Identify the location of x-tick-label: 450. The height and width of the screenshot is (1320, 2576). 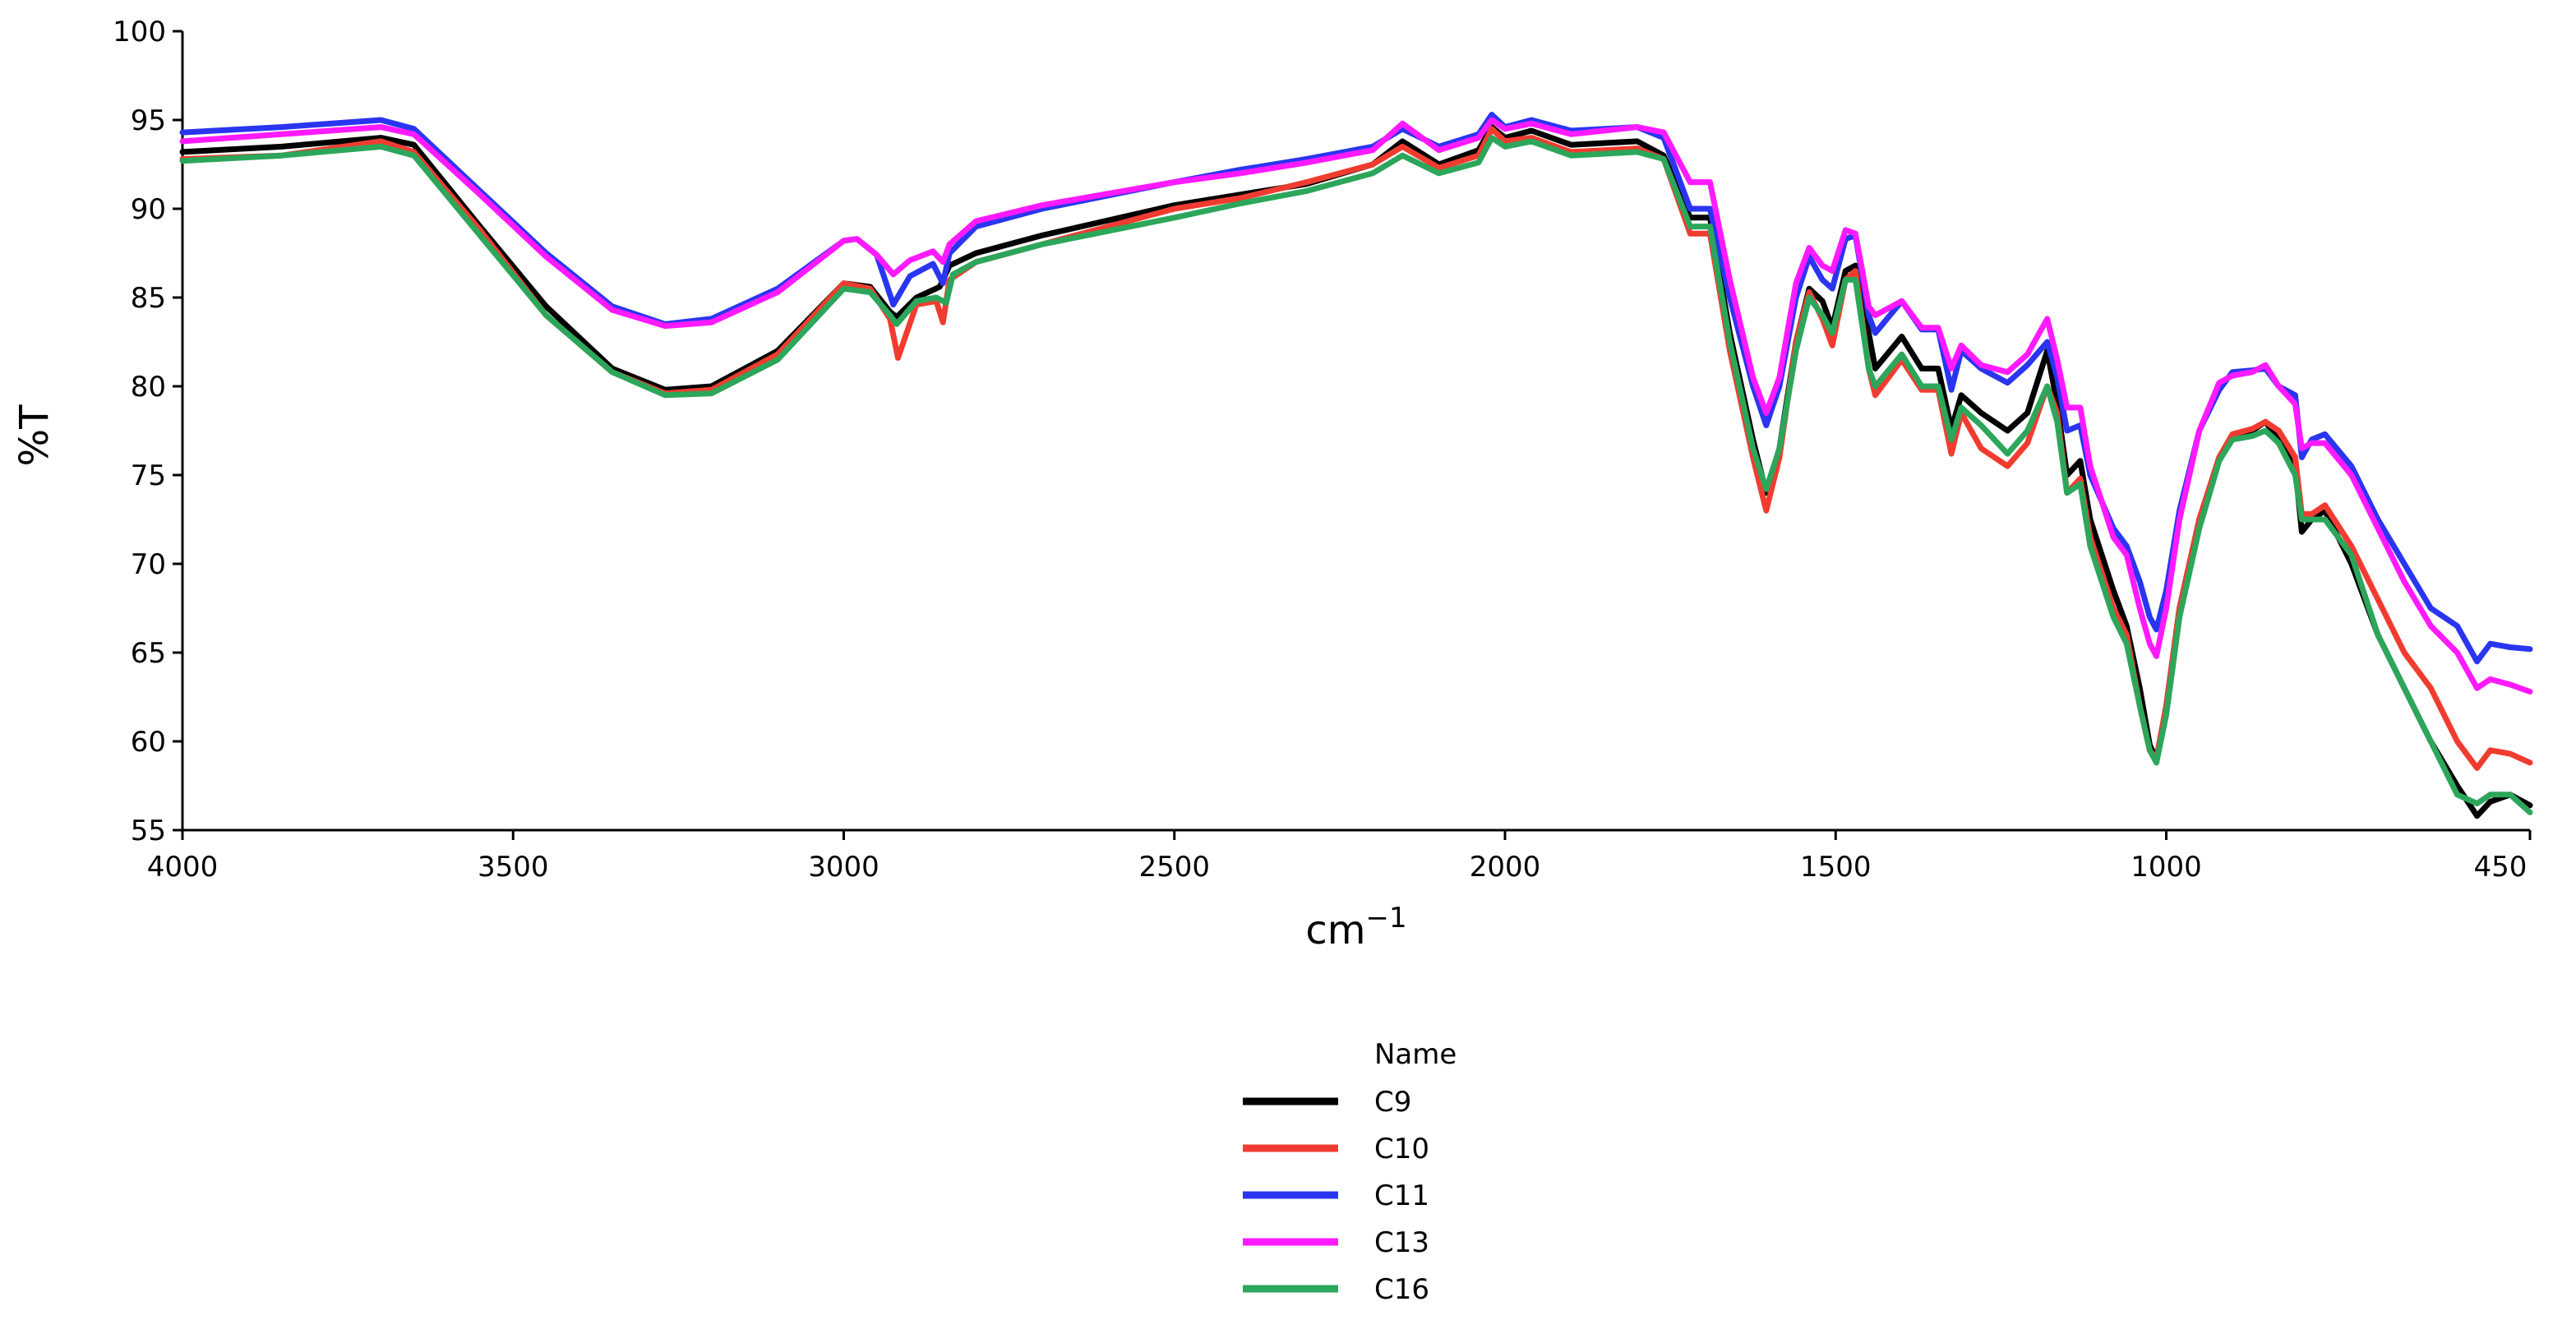
(2501, 867).